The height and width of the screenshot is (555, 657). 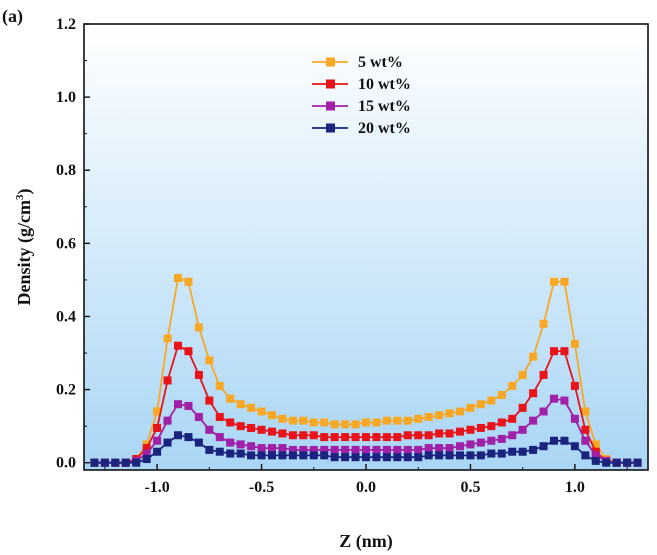 I want to click on x-tick-label: 0.0, so click(x=366, y=487).